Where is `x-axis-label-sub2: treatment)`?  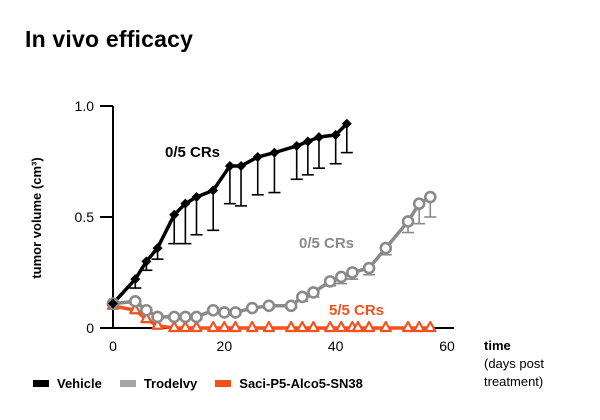 x-axis-label-sub2: treatment) is located at coordinates (514, 381).